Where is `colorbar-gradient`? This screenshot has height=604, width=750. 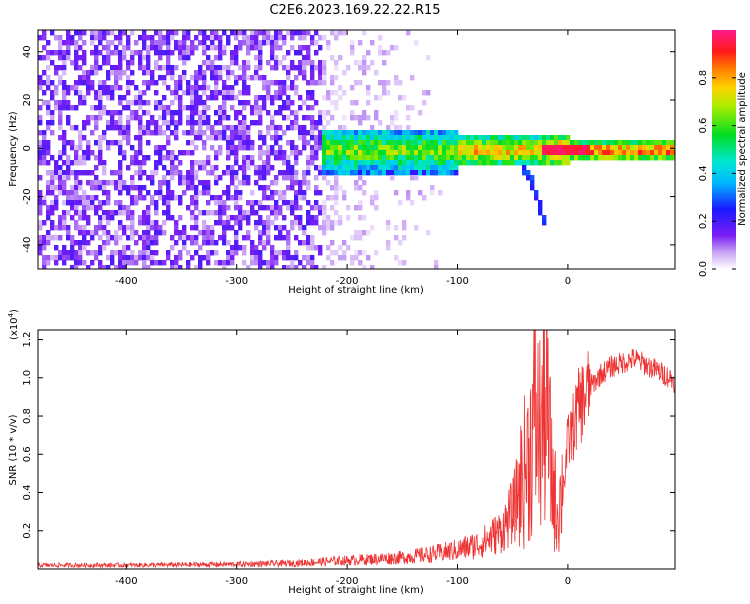 colorbar-gradient is located at coordinates (724, 149).